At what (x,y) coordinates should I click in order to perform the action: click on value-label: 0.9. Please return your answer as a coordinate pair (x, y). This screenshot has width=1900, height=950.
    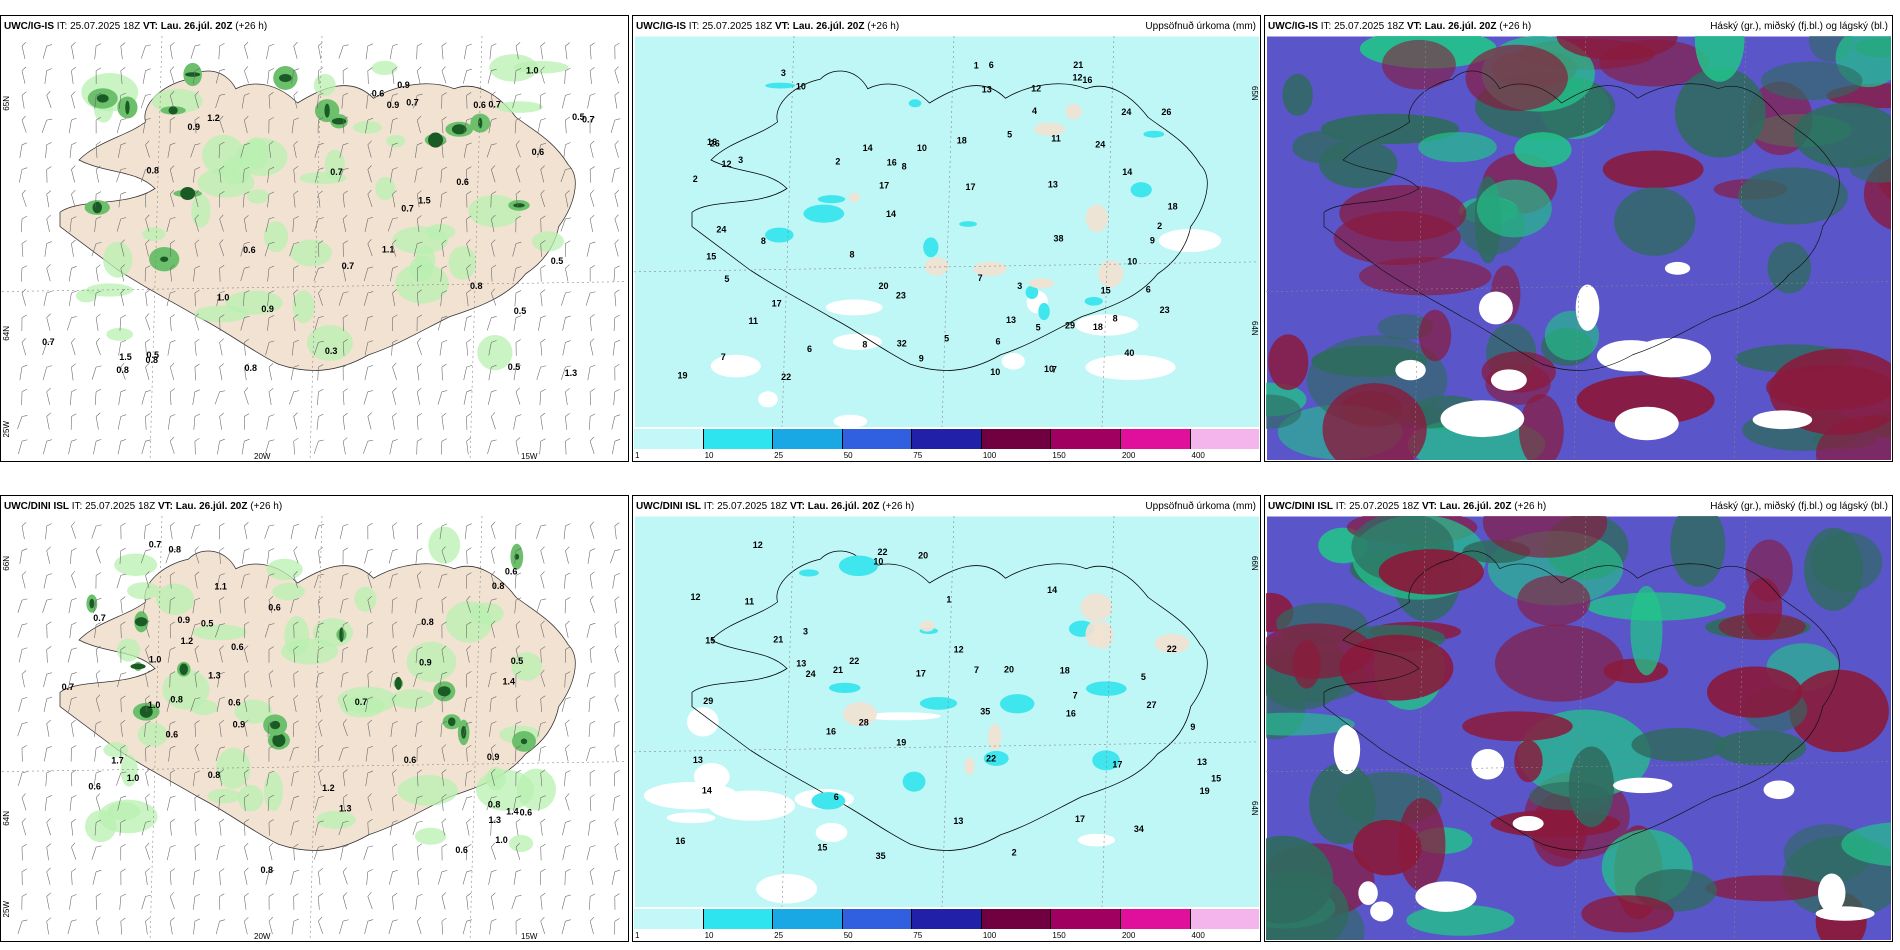
    Looking at the image, I should click on (239, 725).